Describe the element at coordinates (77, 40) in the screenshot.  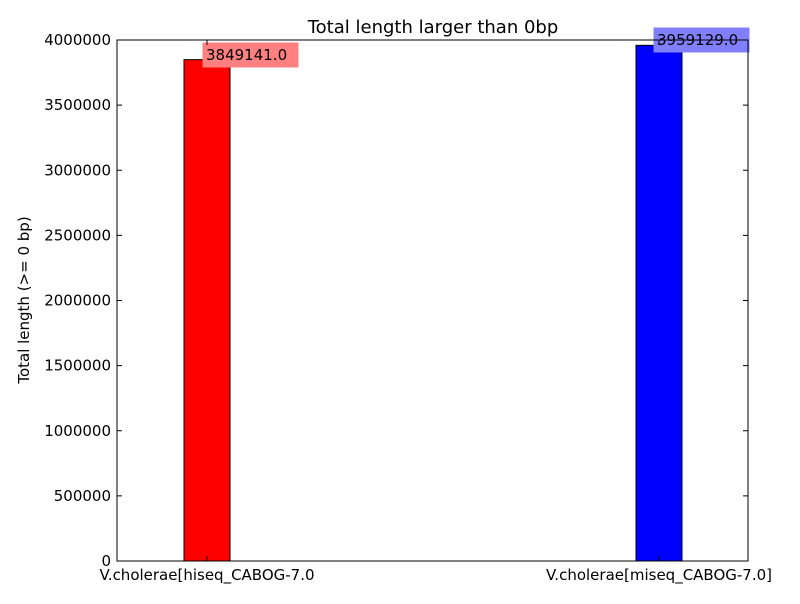
I see `y-tick-label-8: 4000000` at that location.